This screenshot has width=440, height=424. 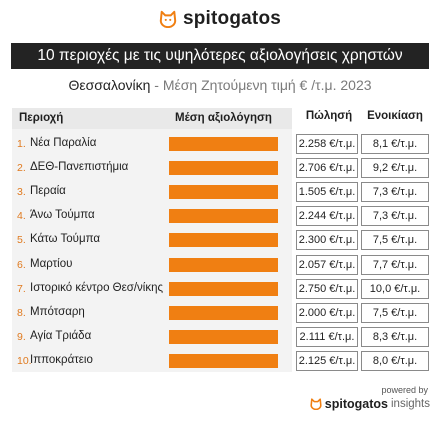 What do you see at coordinates (327, 192) in the screenshot?
I see `sale-price-value: 1.505 €/τ.μ.` at bounding box center [327, 192].